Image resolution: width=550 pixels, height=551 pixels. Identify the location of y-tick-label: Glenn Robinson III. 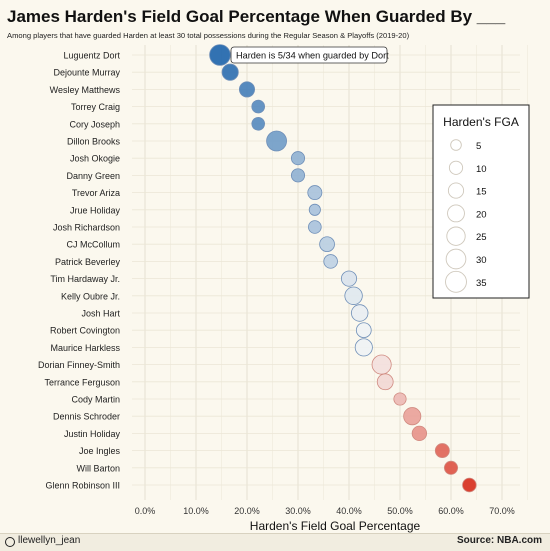
(82, 486).